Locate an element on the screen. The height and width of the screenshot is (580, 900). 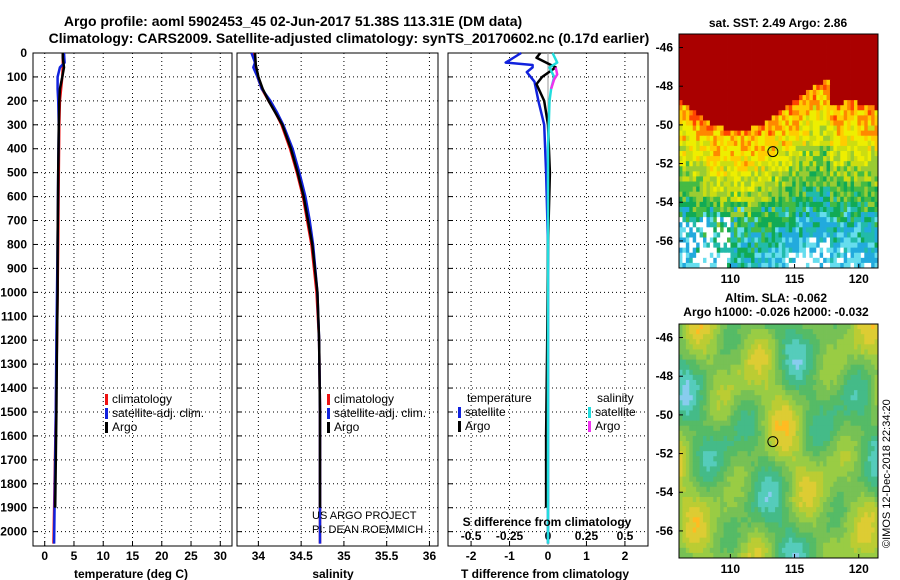
depth-tick-label: 1800 is located at coordinates (13, 484).